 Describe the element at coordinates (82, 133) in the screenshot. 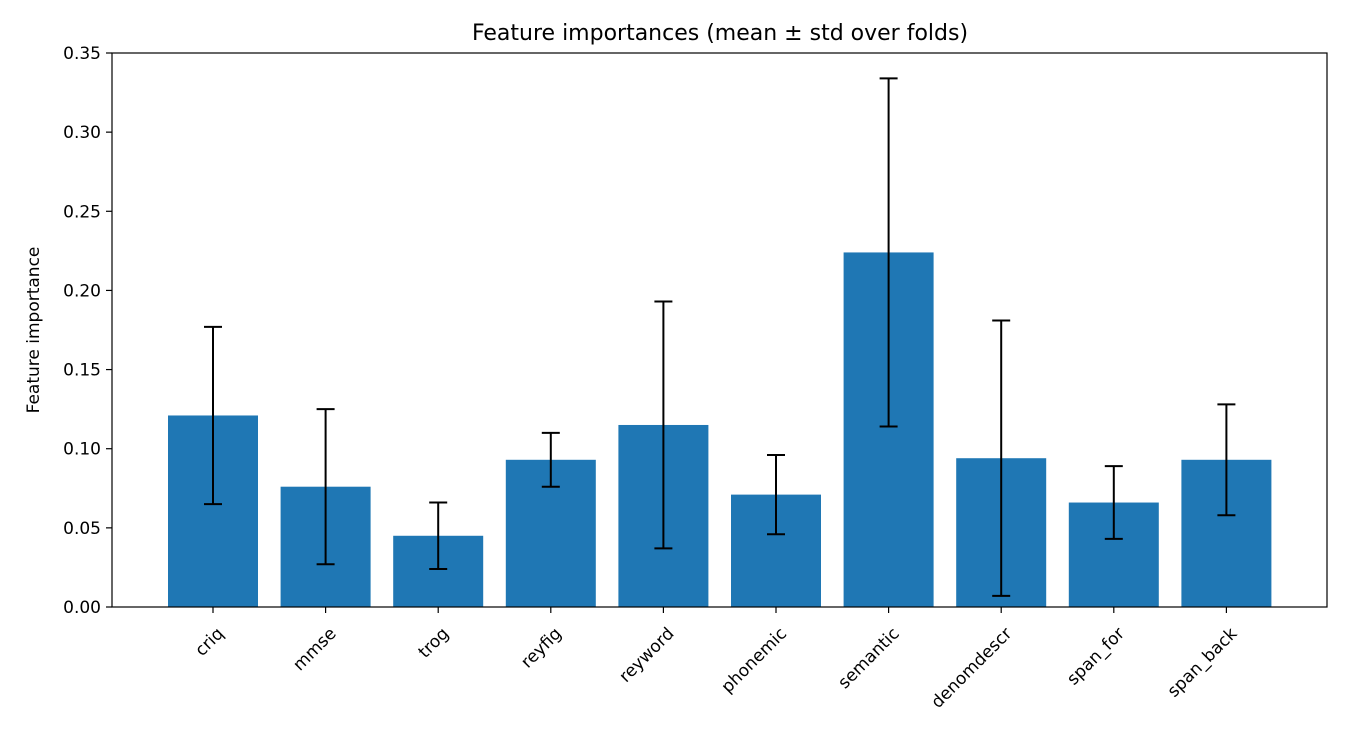

I see `y-tick-label: 0.30` at that location.